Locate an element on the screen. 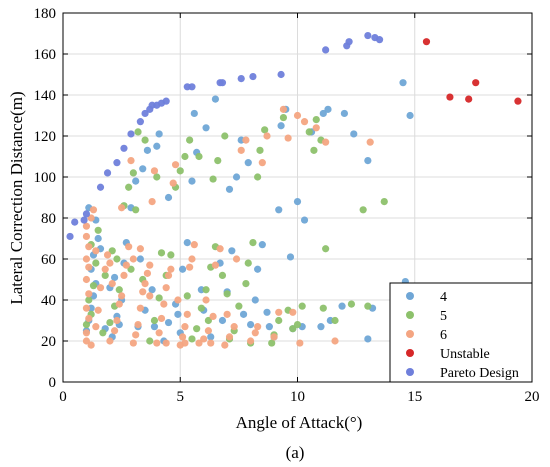  y-tick-label: 60 is located at coordinates (48, 260).